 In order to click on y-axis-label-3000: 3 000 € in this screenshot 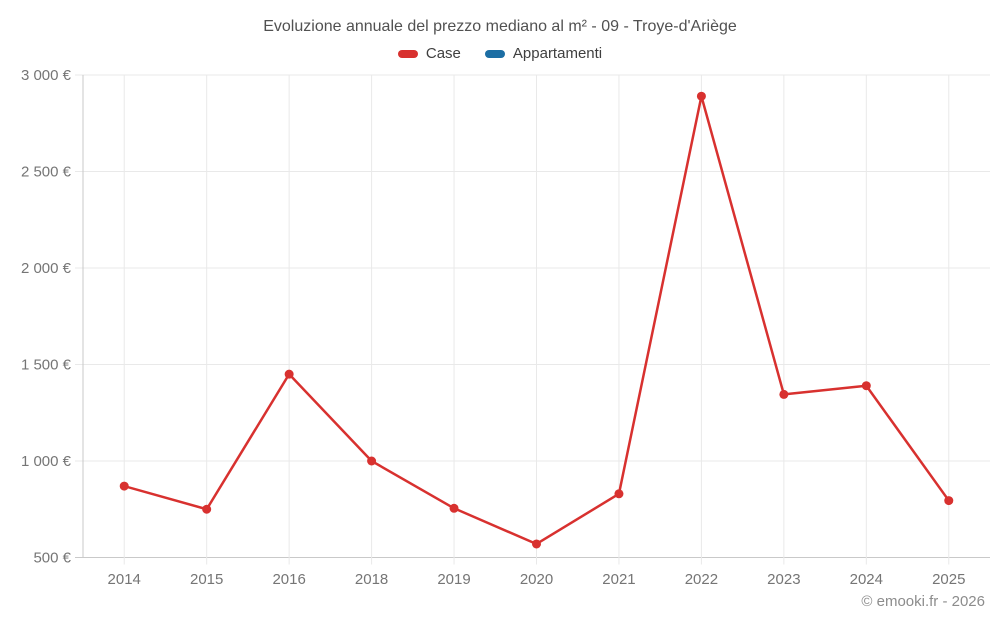, I will do `click(46, 75)`.